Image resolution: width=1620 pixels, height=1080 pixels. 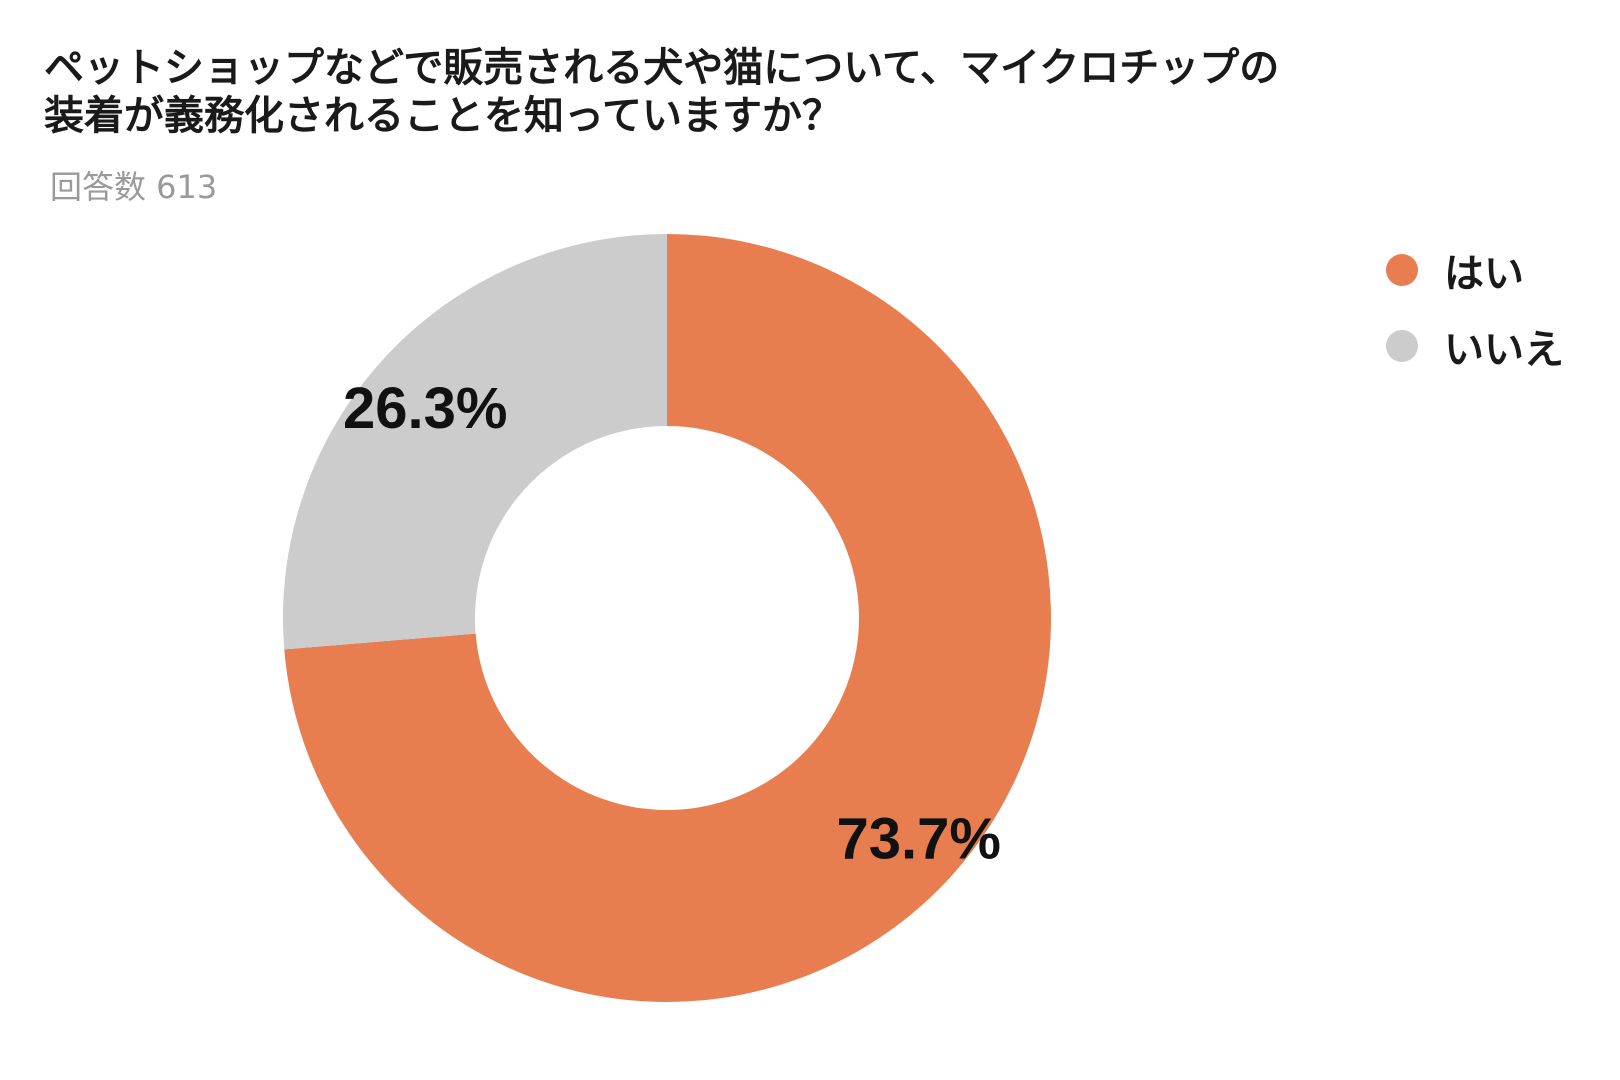 I want to click on response-count: 回答数 613, so click(x=134, y=187).